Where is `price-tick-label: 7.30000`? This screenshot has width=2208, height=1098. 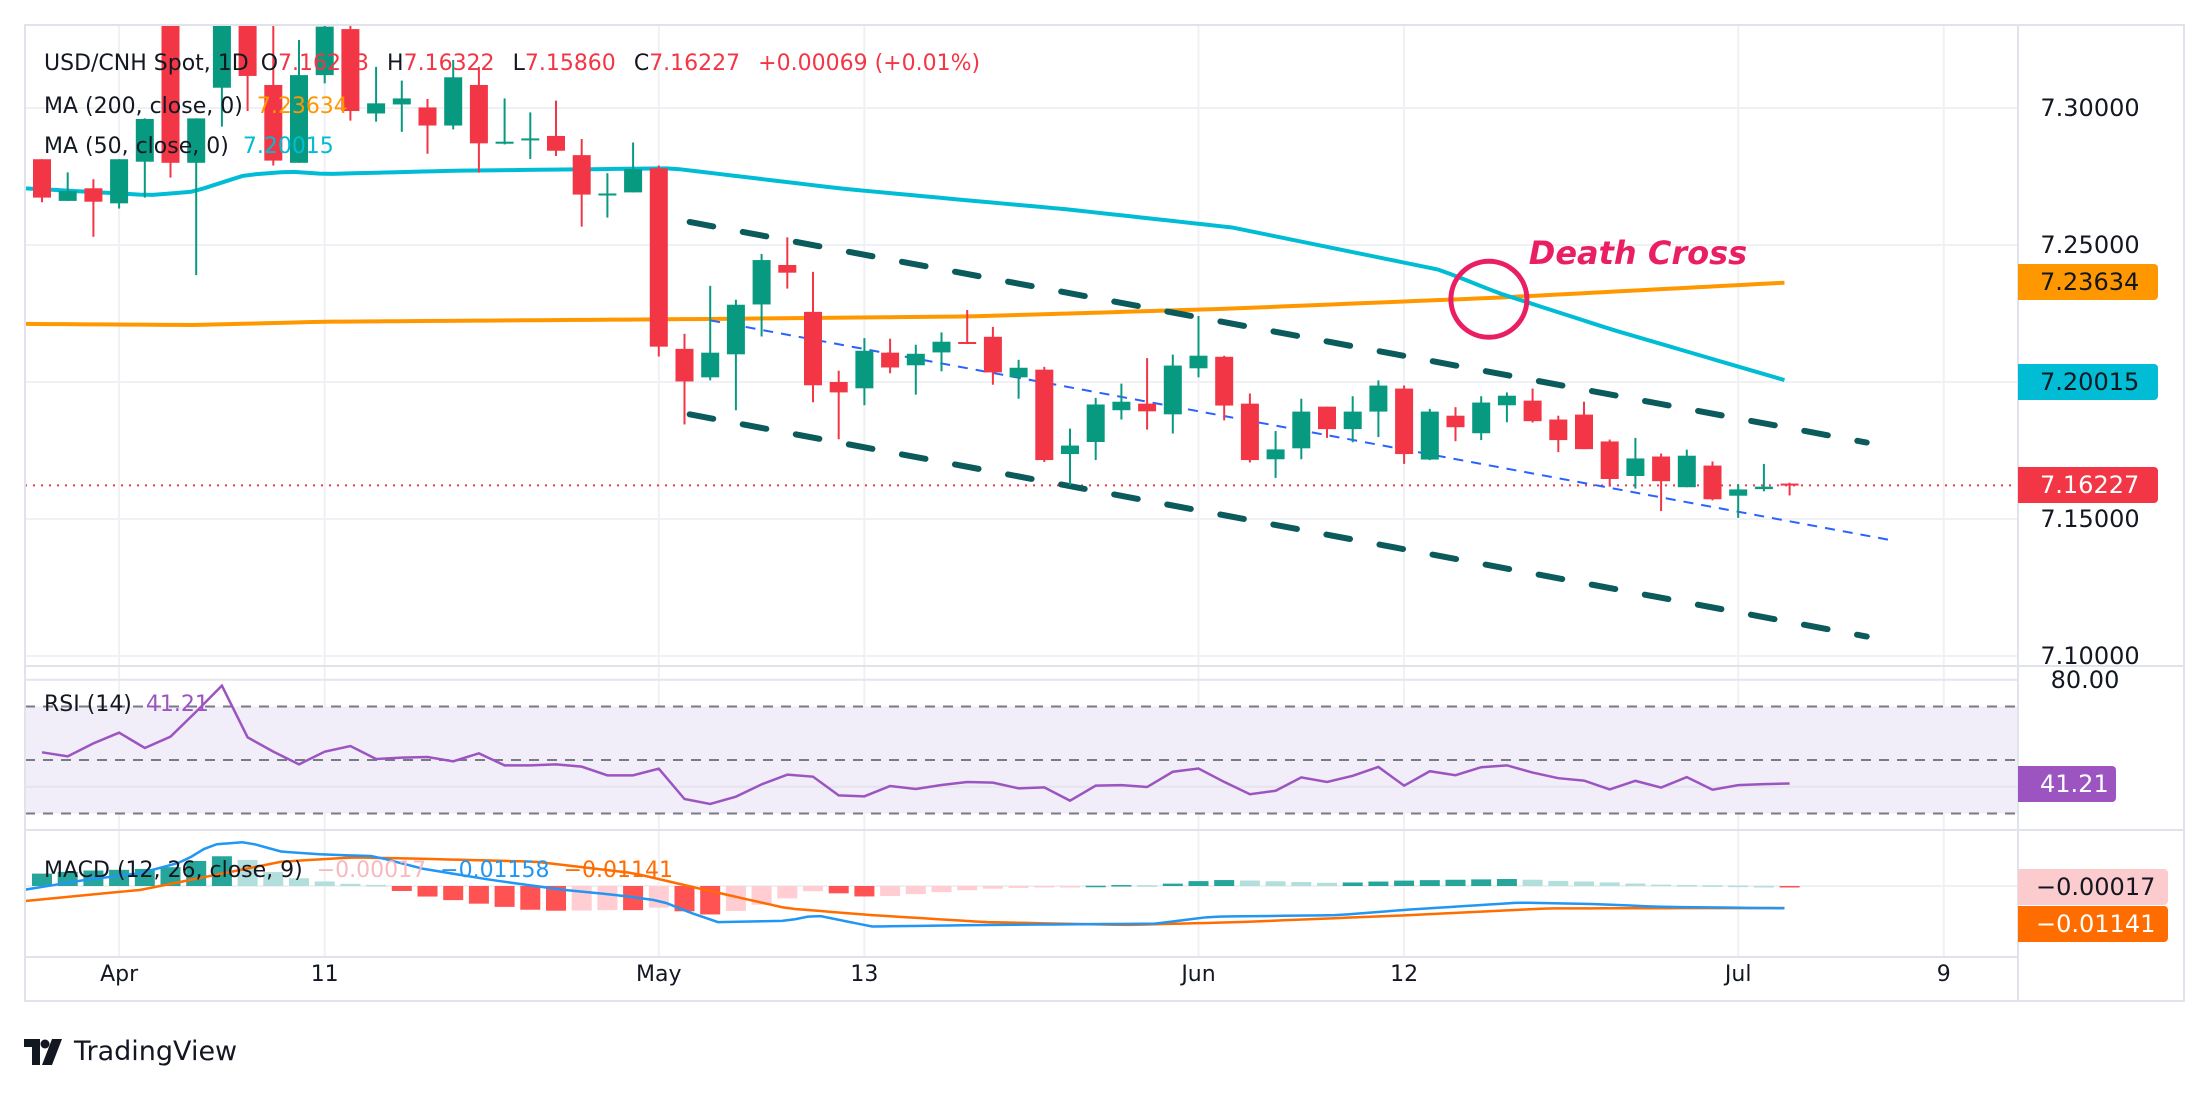 price-tick-label: 7.30000 is located at coordinates (2090, 108).